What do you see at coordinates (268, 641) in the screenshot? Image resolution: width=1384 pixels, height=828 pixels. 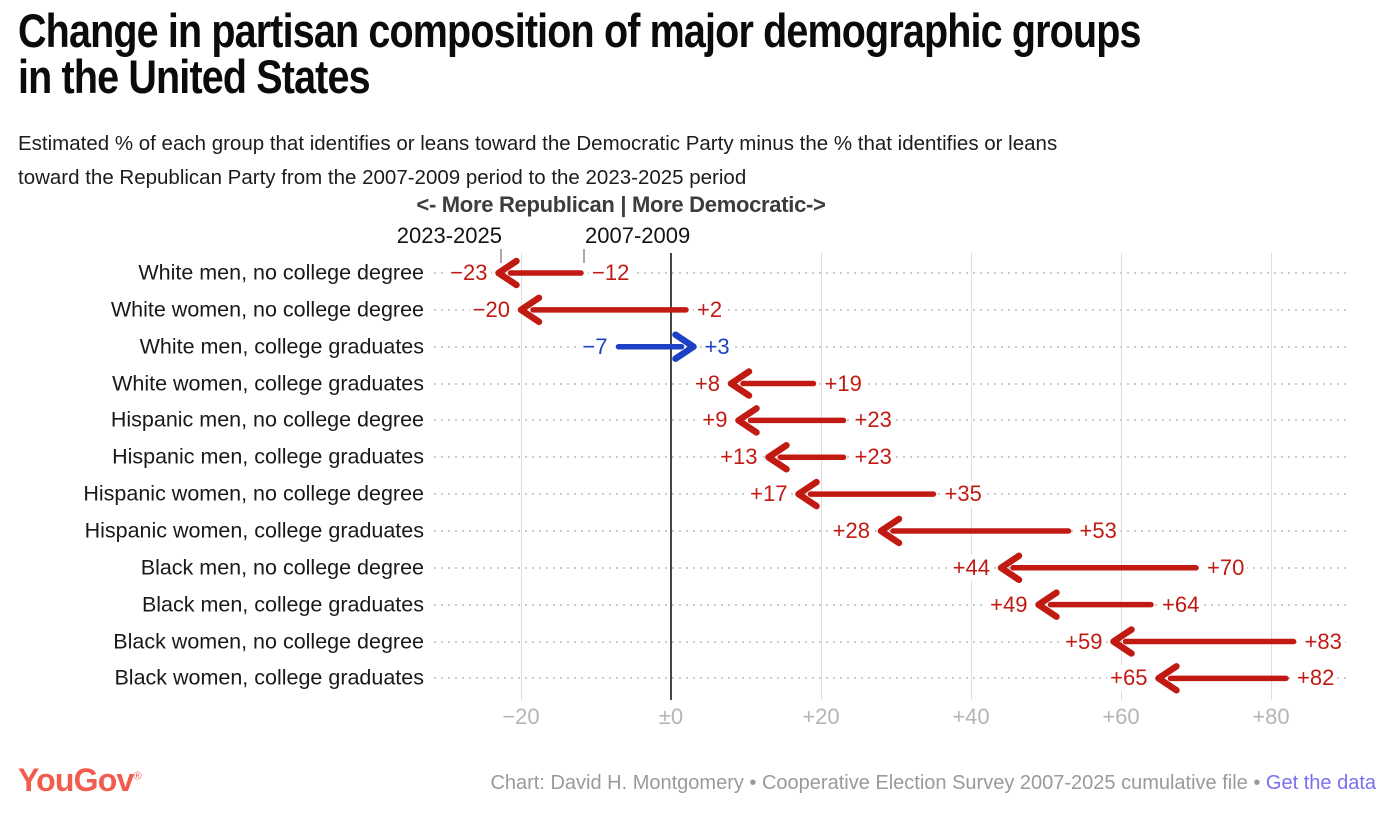 I see `row-label: Black women, no college degree` at bounding box center [268, 641].